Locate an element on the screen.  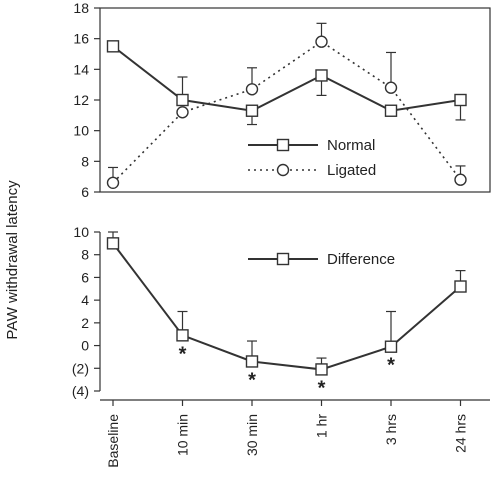
x-tick-label: 24 hrs is located at coordinates (461, 433).